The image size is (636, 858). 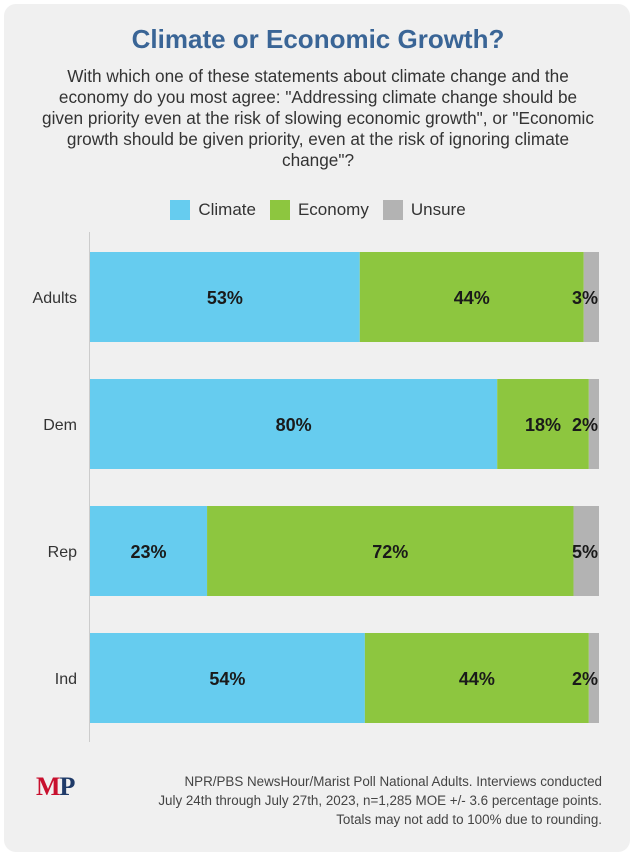 I want to click on marist-poll-logo: MP, so click(x=56, y=787).